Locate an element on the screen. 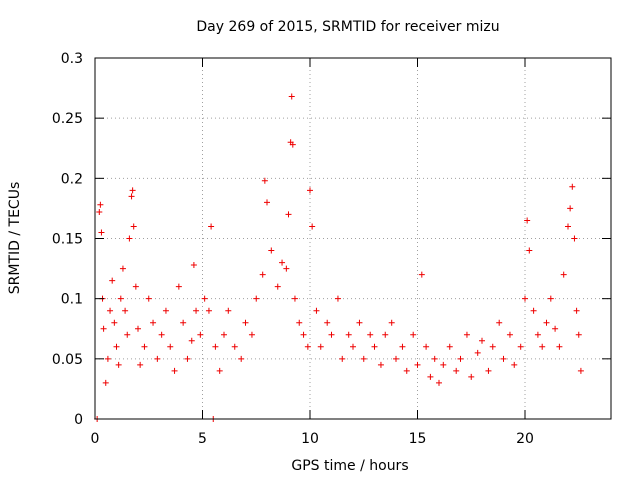 Image resolution: width=640 pixels, height=480 pixels. x-axis-label: GPS time / hours is located at coordinates (349, 466).